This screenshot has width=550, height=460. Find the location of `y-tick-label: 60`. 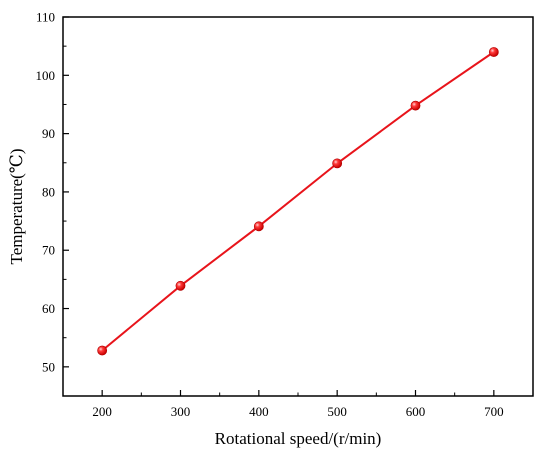

y-tick-label: 60 is located at coordinates (48, 308).